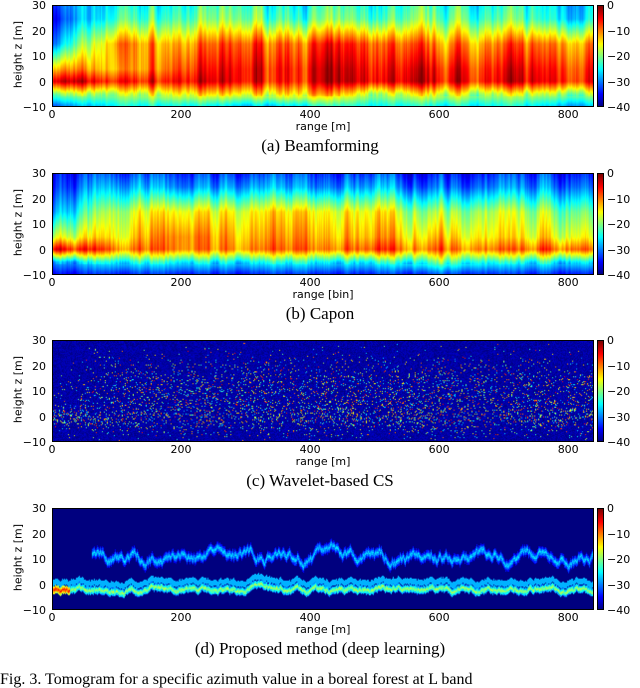 This screenshot has width=640, height=688. Describe the element at coordinates (320, 648) in the screenshot. I see `panel-caption: (d) Proposed method (deep learning)` at that location.